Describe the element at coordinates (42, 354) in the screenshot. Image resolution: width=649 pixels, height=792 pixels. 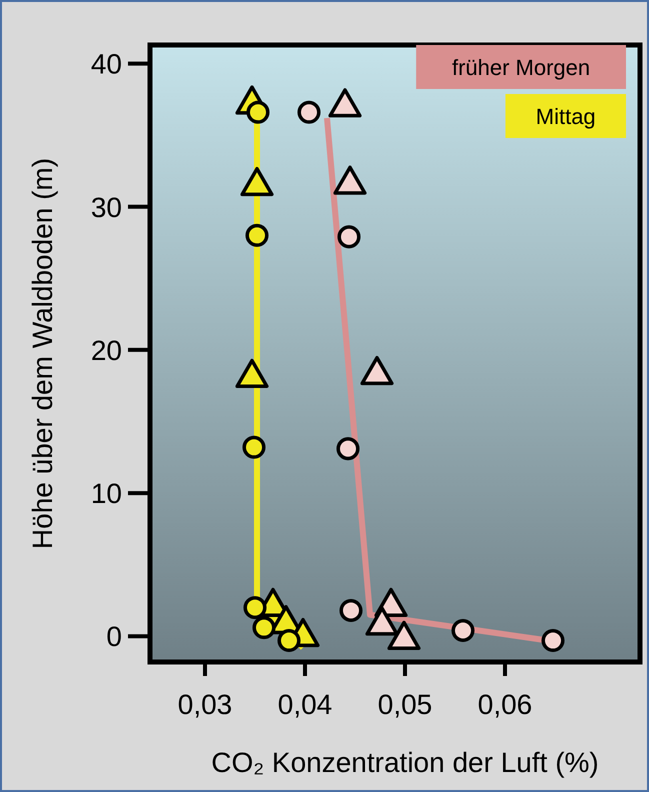
I see `y-axis-title: Höhe über dem Waldboden (m)` at that location.